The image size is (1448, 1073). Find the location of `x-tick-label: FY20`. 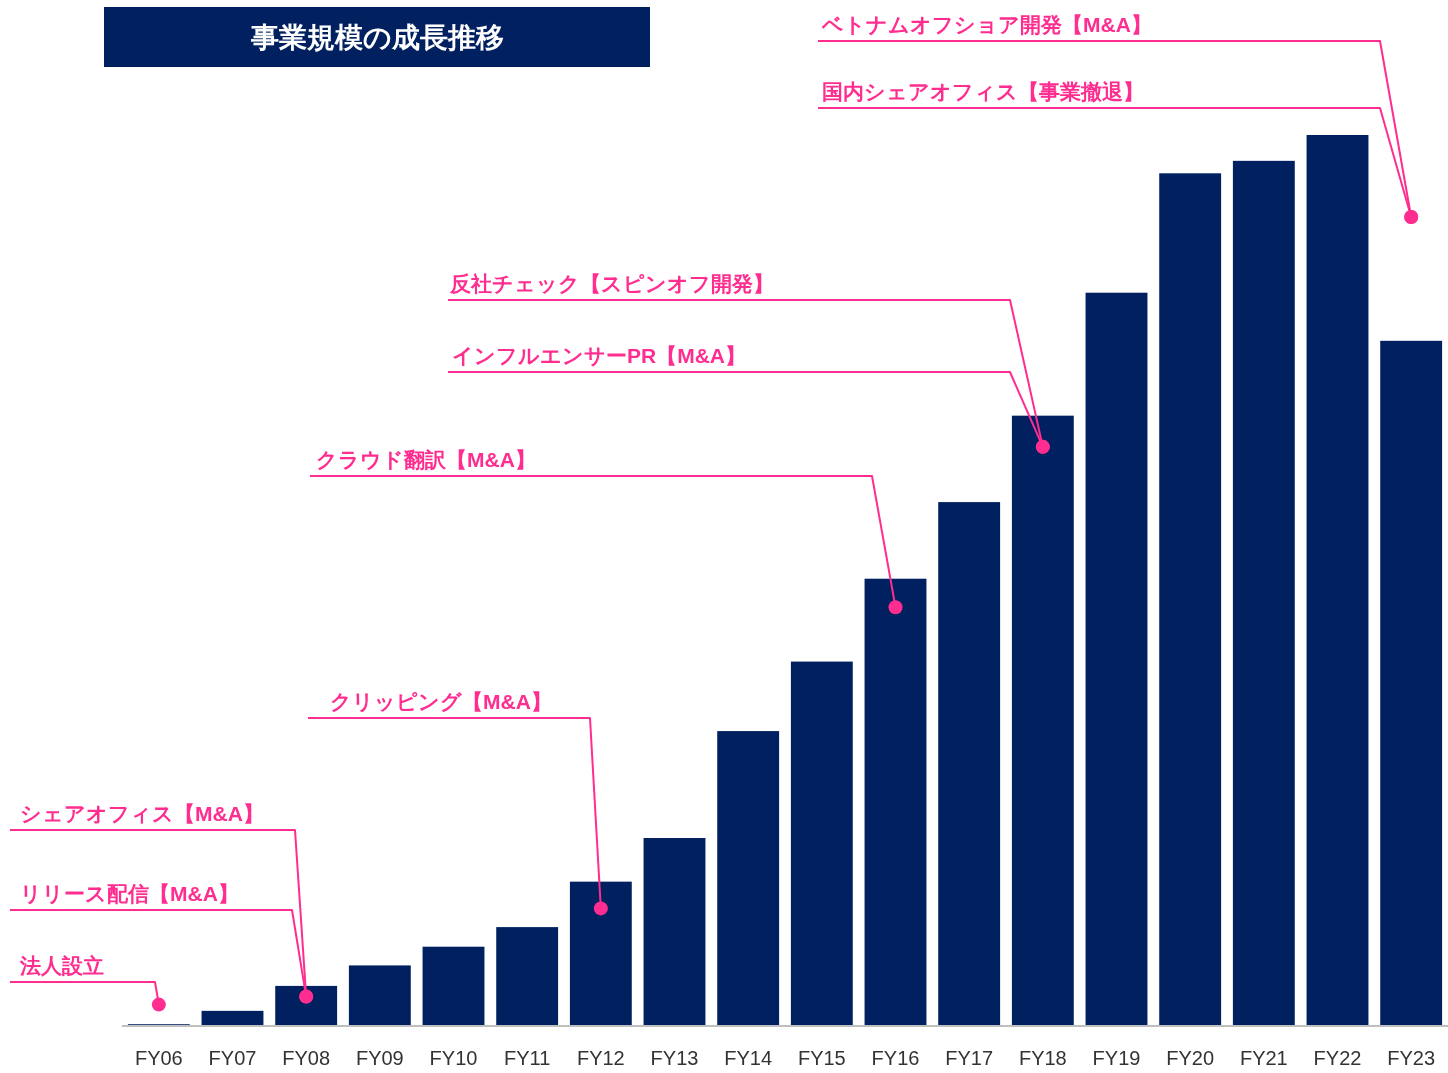

x-tick-label: FY20 is located at coordinates (1190, 1058).